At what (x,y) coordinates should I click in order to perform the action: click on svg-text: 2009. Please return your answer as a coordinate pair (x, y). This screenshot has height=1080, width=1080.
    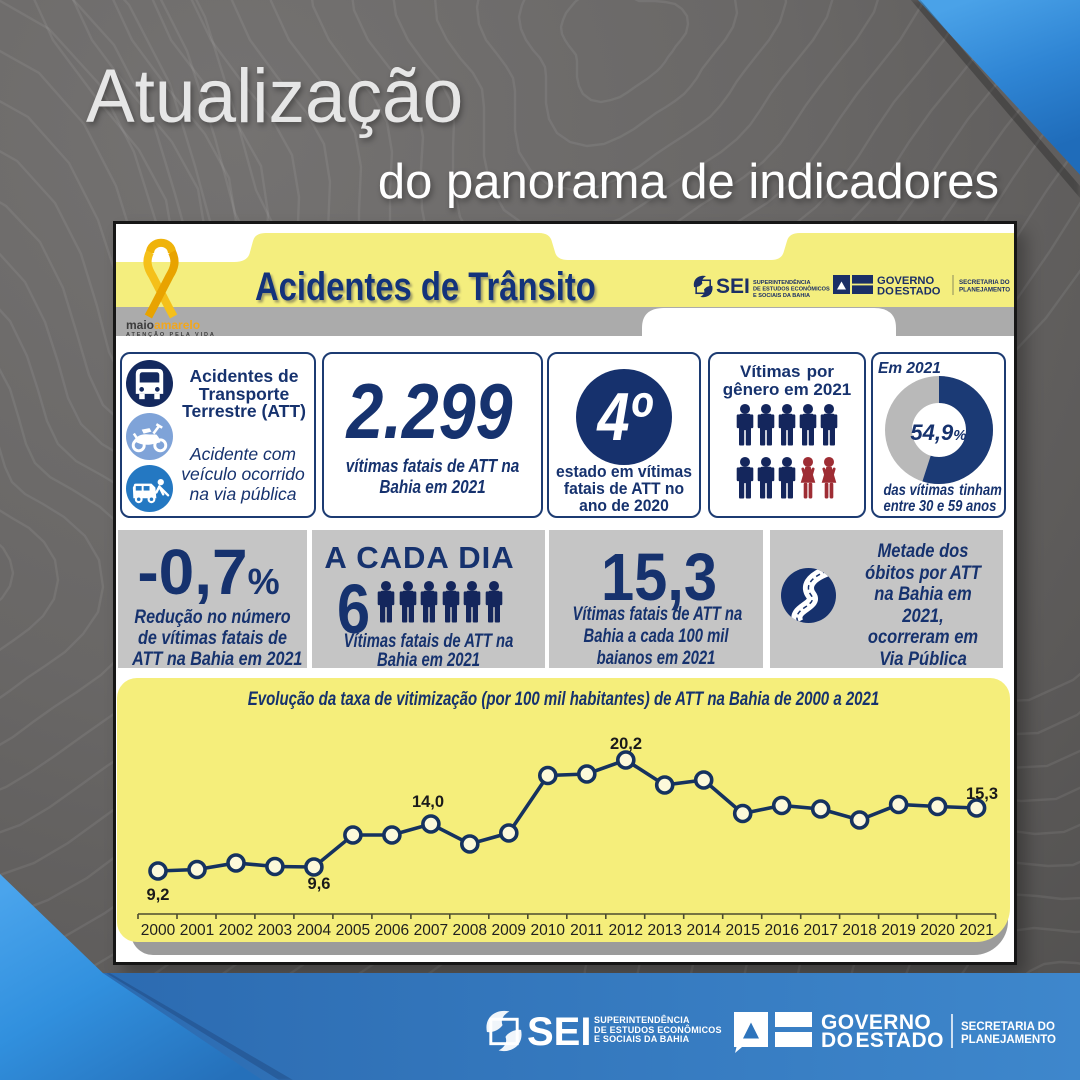
    Looking at the image, I should click on (509, 930).